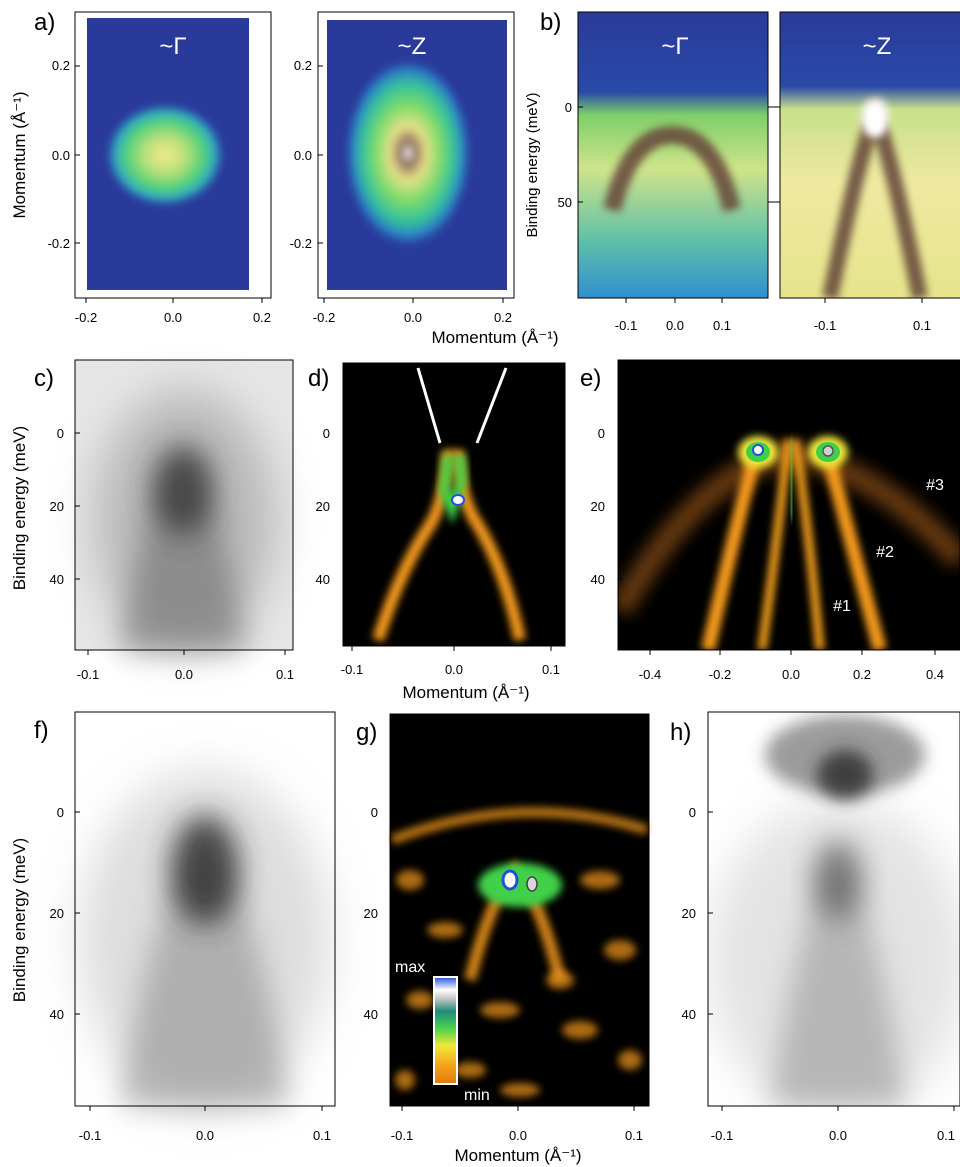  Describe the element at coordinates (672, 169) in the screenshot. I see `panel-b1-dispersion` at that location.